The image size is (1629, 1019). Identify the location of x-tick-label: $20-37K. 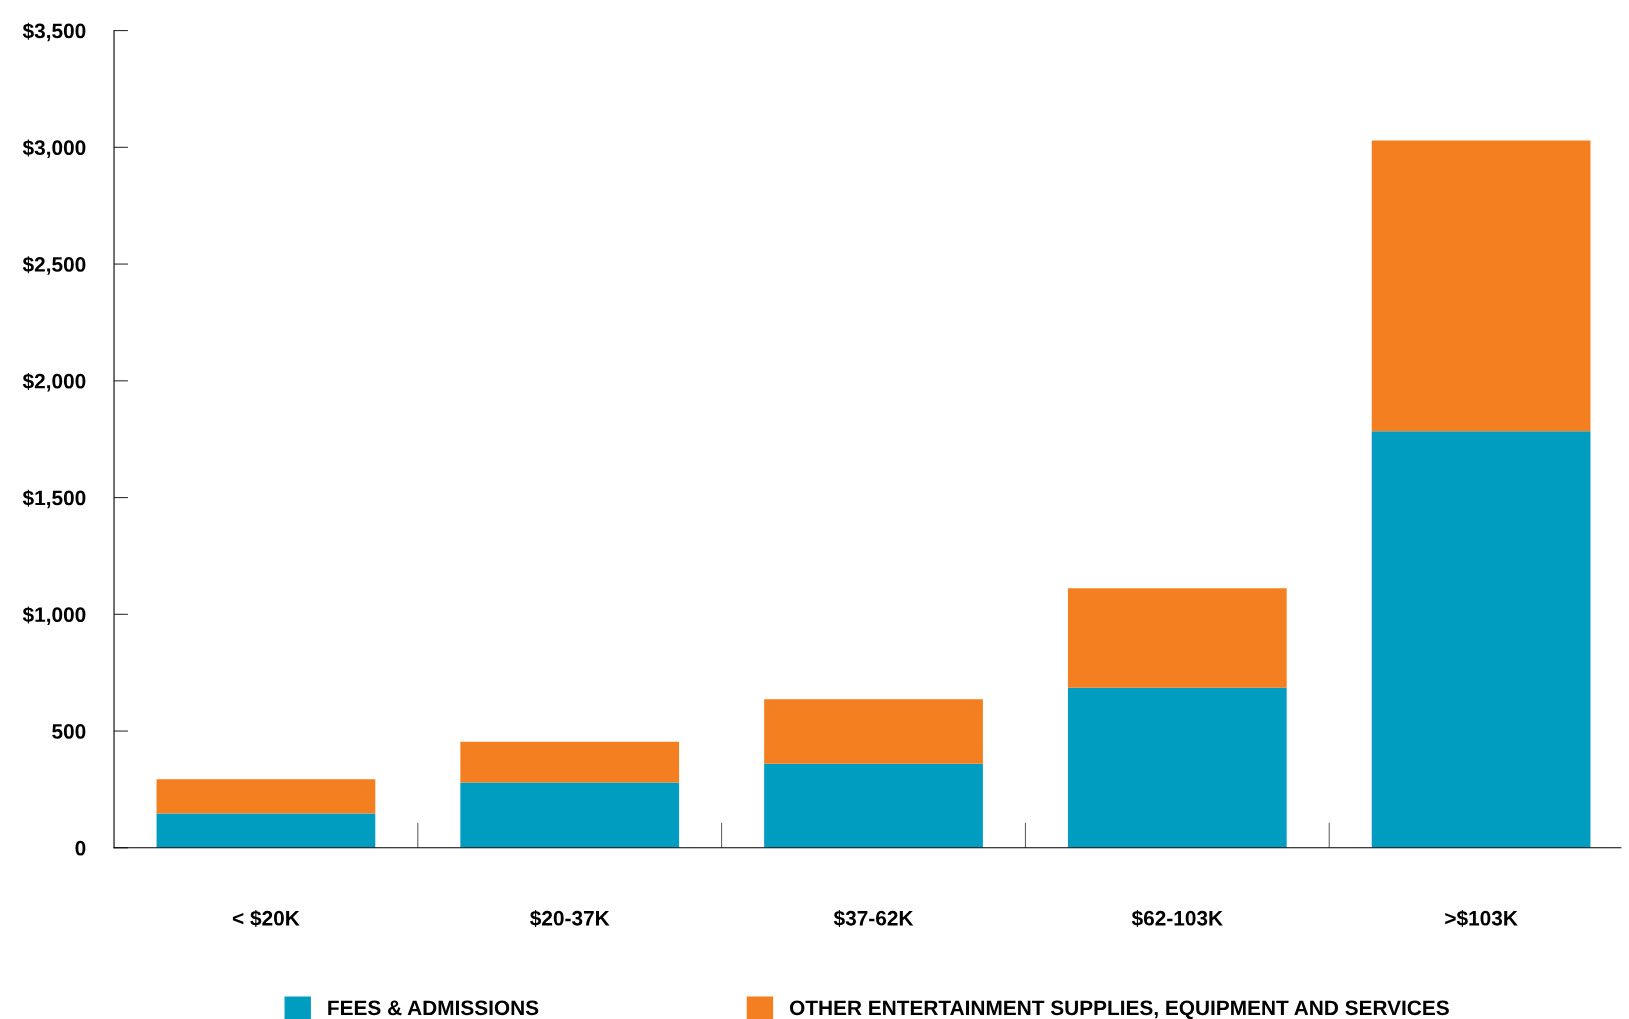
(570, 918).